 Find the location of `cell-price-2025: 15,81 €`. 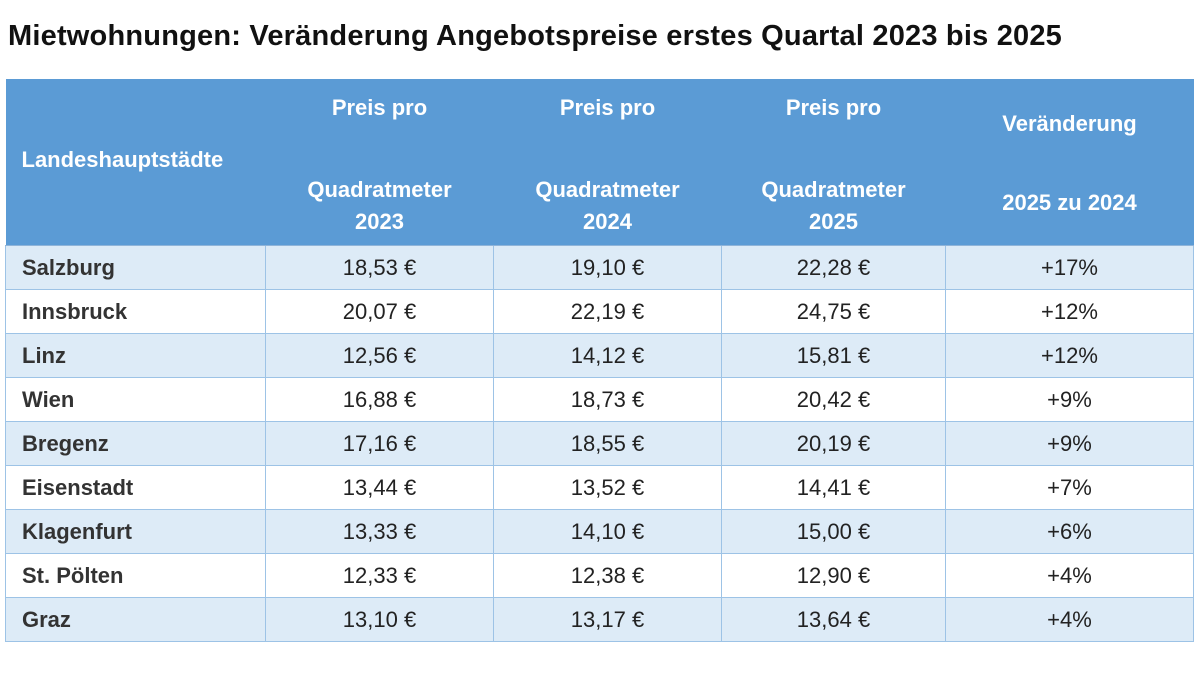

cell-price-2025: 15,81 € is located at coordinates (833, 355).